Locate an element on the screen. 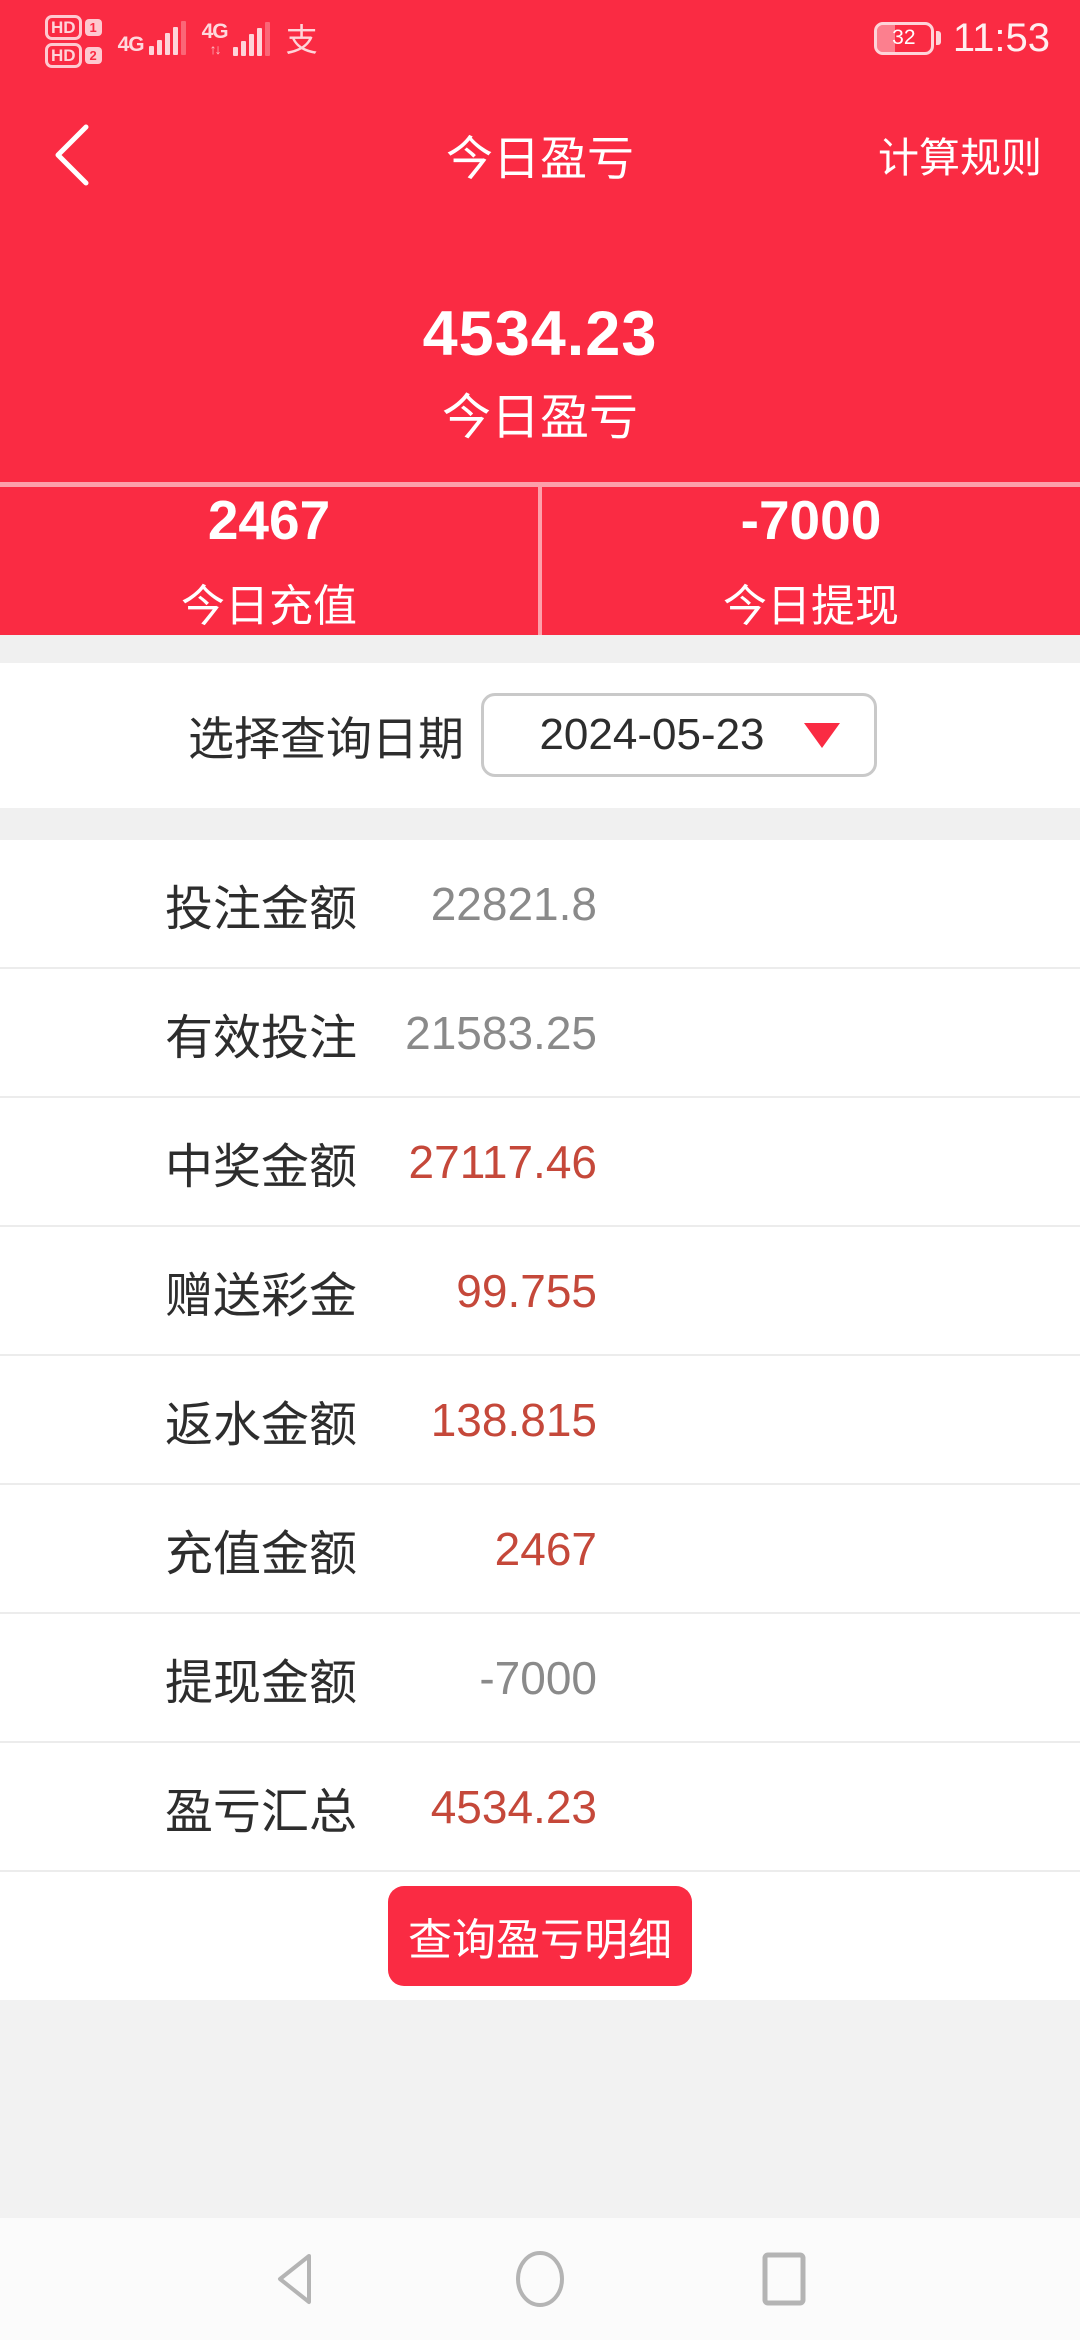  row-value: 2467 is located at coordinates (545, 1548).